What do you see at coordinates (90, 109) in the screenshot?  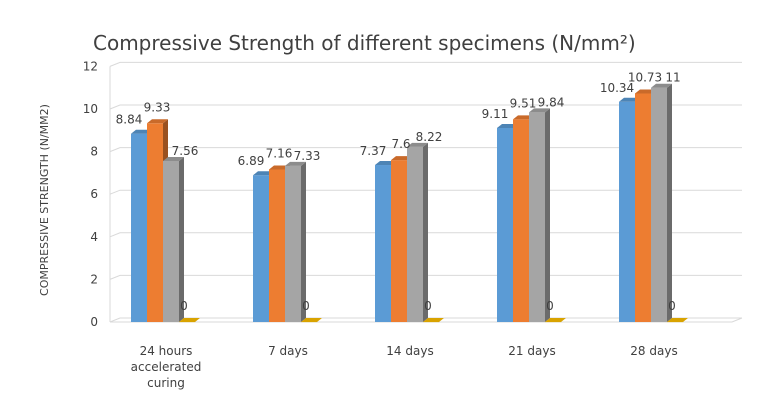 I see `y-tick-label: 10` at bounding box center [90, 109].